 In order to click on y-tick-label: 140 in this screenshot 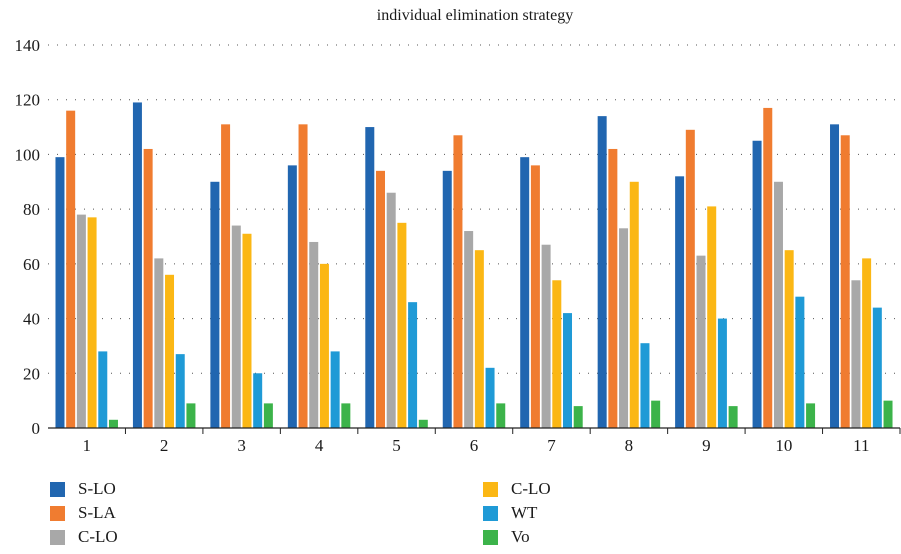, I will do `click(28, 45)`.